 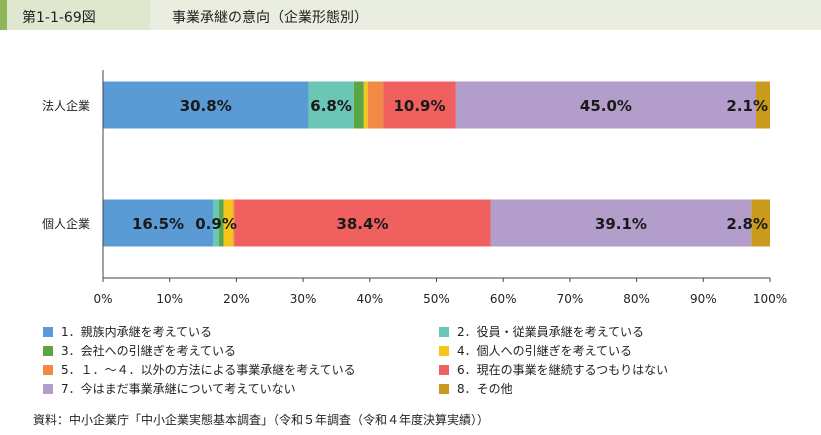 What do you see at coordinates (66, 105) in the screenshot?
I see `category-label: 法人企業` at bounding box center [66, 105].